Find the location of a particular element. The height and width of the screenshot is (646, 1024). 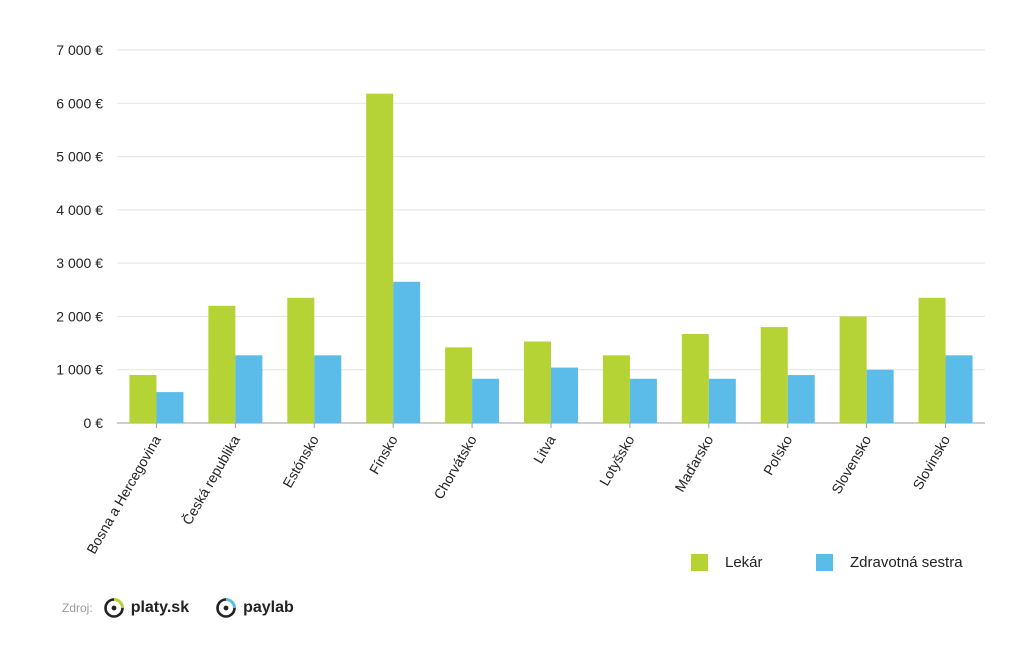

legend-item-zdravotna-sestra: Zdravotná sestra is located at coordinates (889, 562).